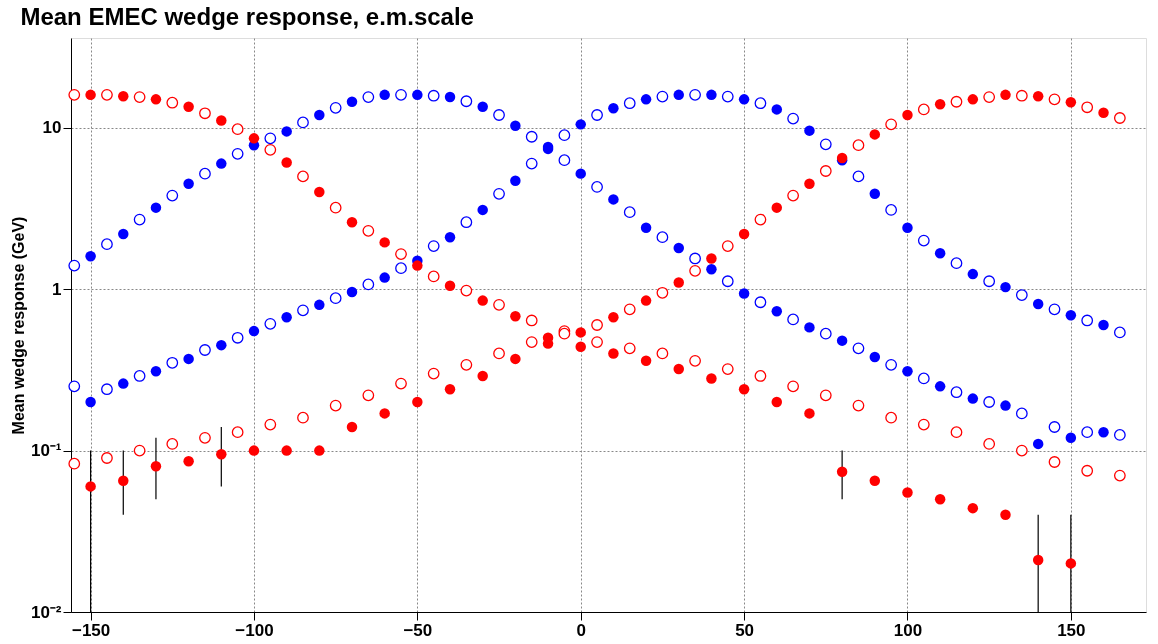  What do you see at coordinates (91, 630) in the screenshot?
I see `x-tick-label: −150` at bounding box center [91, 630].